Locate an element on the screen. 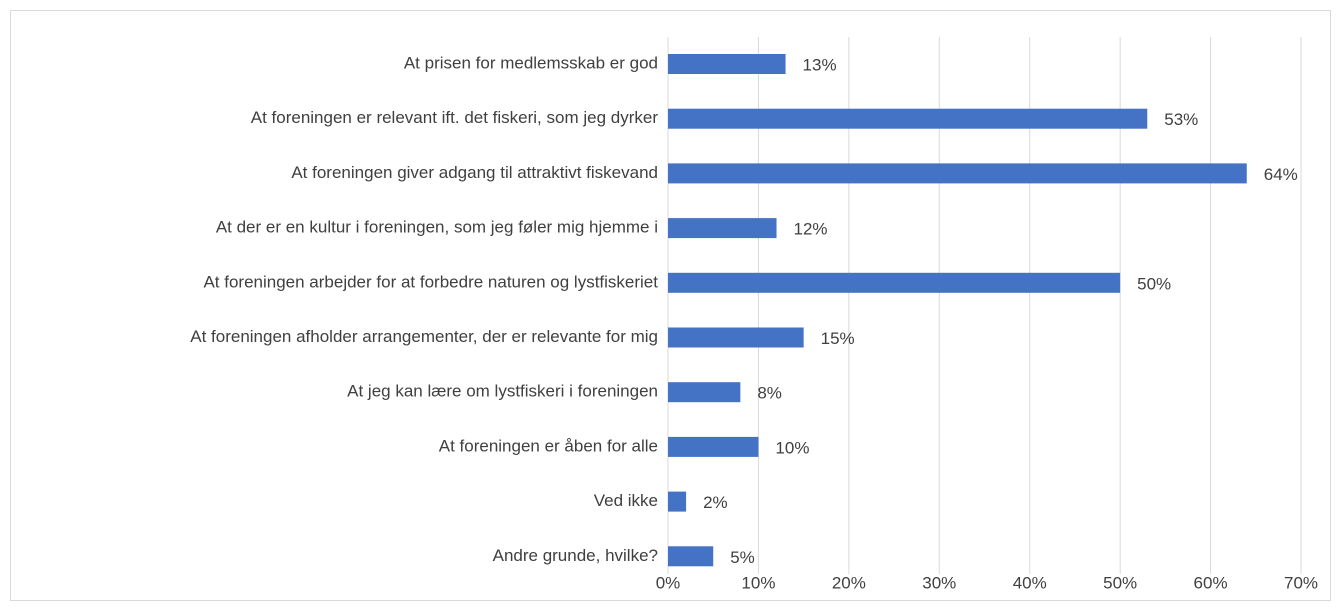 The image size is (1341, 609). data-label: 50% is located at coordinates (1154, 283).